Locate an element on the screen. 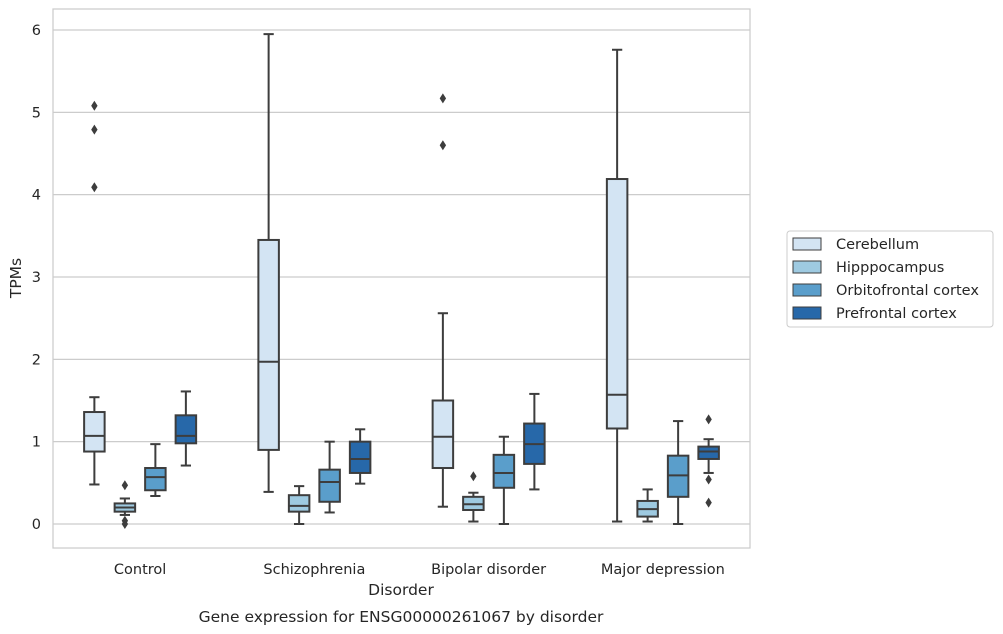 The width and height of the screenshot is (1003, 634). legend-frame is located at coordinates (890, 279).